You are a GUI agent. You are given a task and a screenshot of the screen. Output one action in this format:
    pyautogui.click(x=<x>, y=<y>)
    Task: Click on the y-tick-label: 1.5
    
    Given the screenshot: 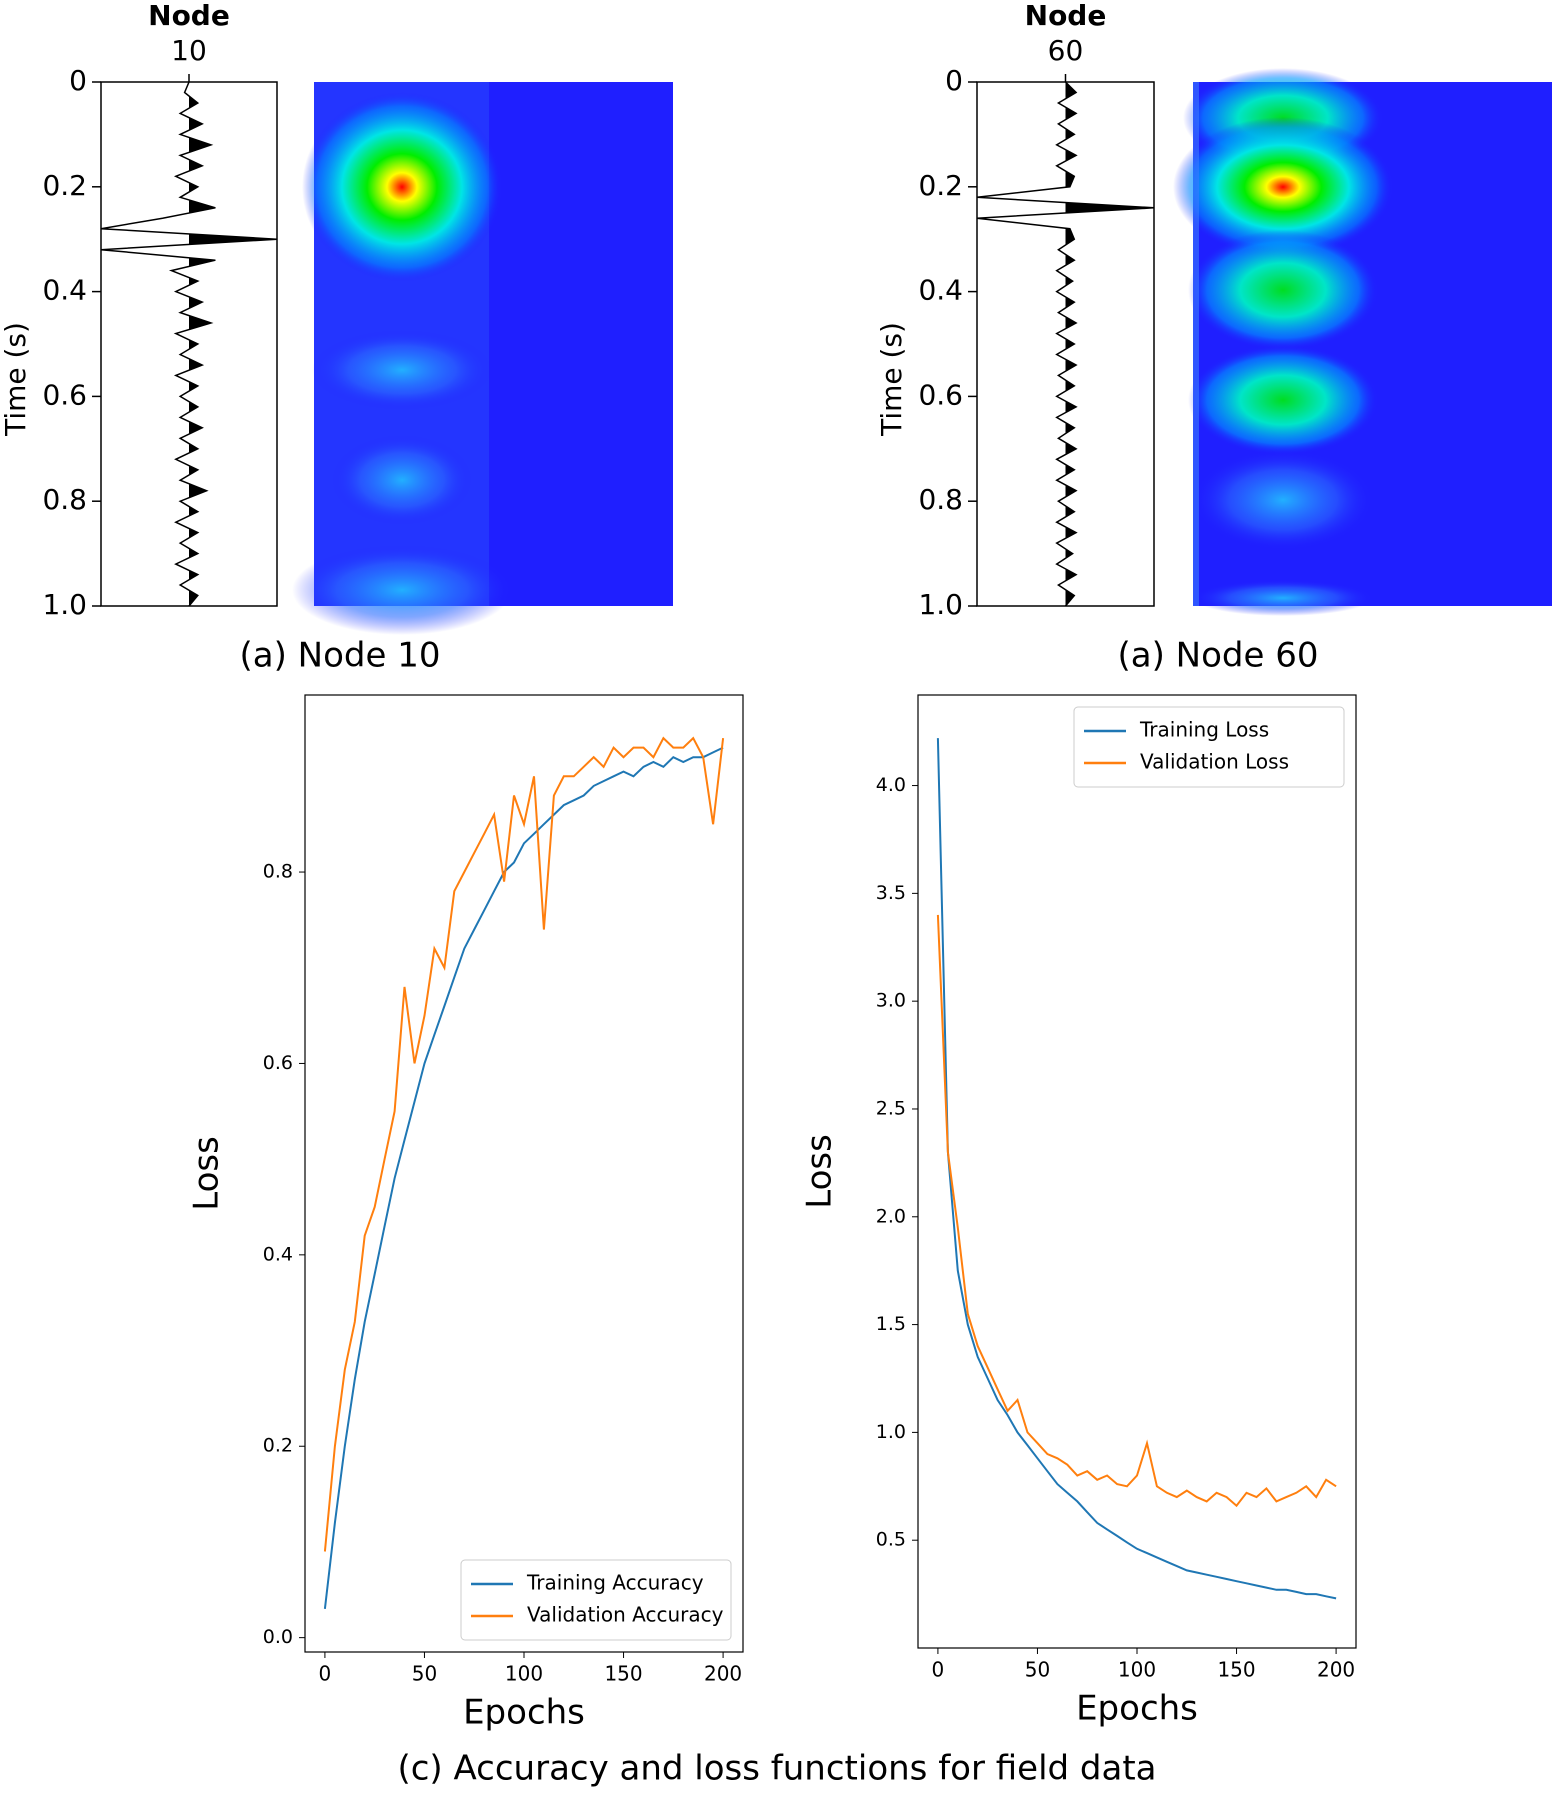 What is the action you would take?
    pyautogui.click(x=891, y=1324)
    